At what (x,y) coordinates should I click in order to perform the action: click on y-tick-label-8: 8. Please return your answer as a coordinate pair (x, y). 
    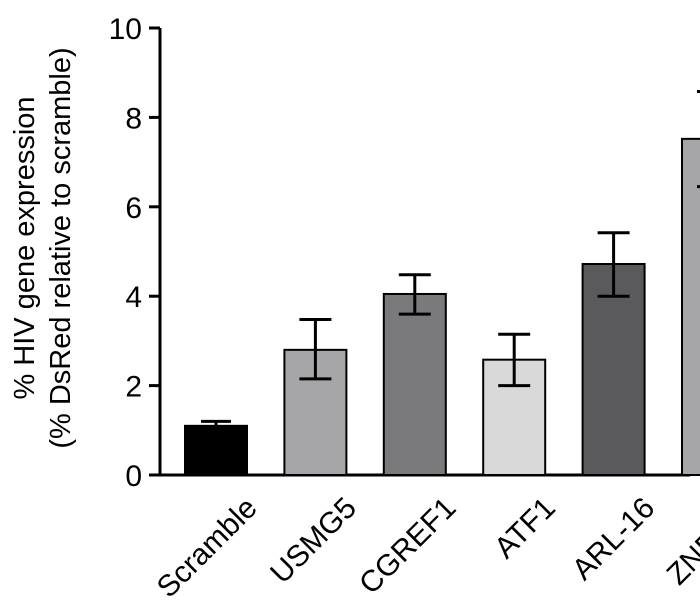
    Looking at the image, I should click on (133, 118).